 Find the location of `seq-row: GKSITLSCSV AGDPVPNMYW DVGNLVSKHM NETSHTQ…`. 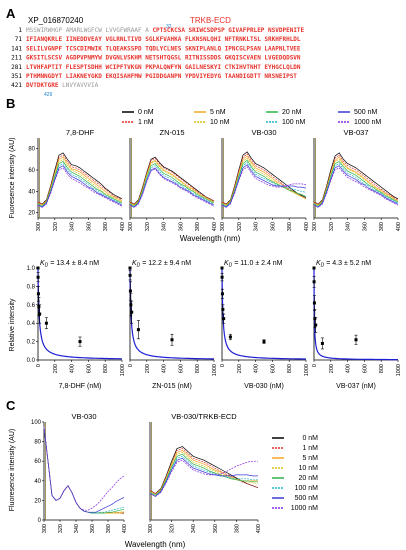

seq-row: GKSITLSCSV AGDPVPNMYW DVGNLVSKHM NETSHTQ… is located at coordinates (163, 58).